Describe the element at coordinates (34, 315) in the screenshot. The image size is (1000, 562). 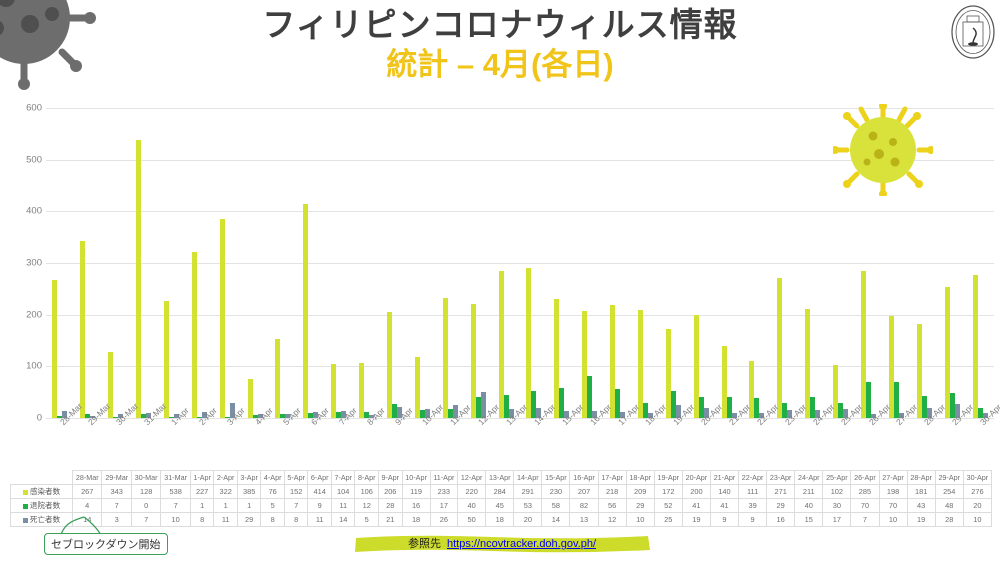
I see `y-axis-tick: 200` at that location.